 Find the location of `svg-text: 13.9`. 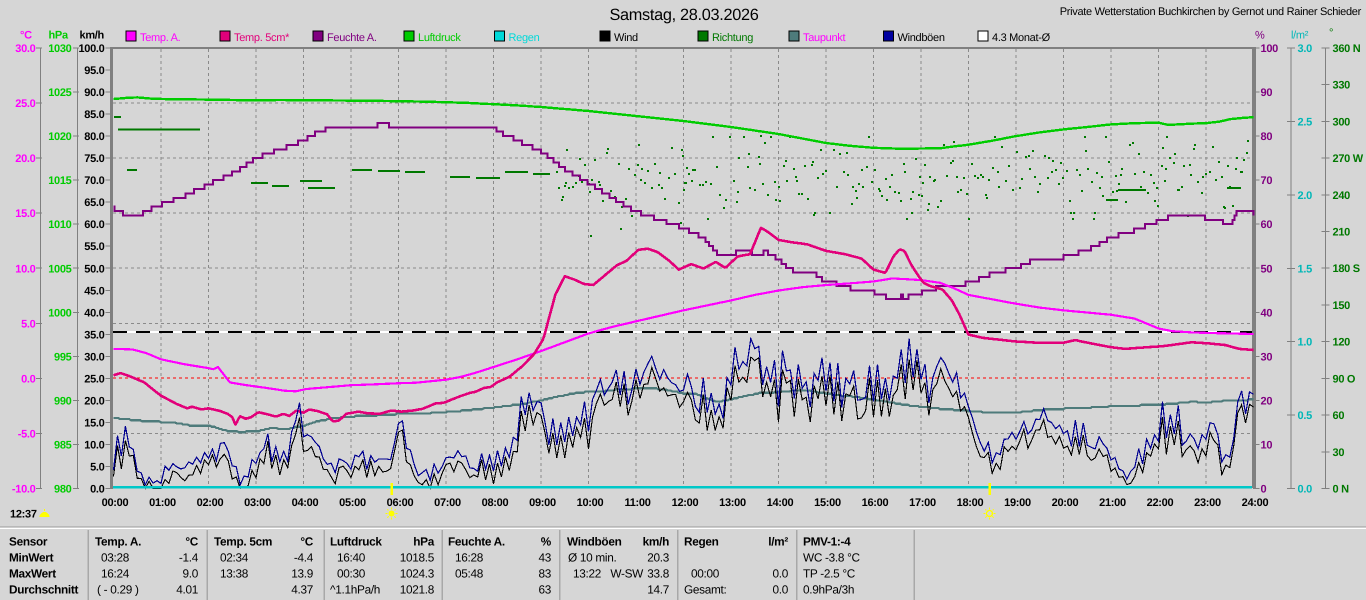

svg-text: 13.9 is located at coordinates (302, 574).